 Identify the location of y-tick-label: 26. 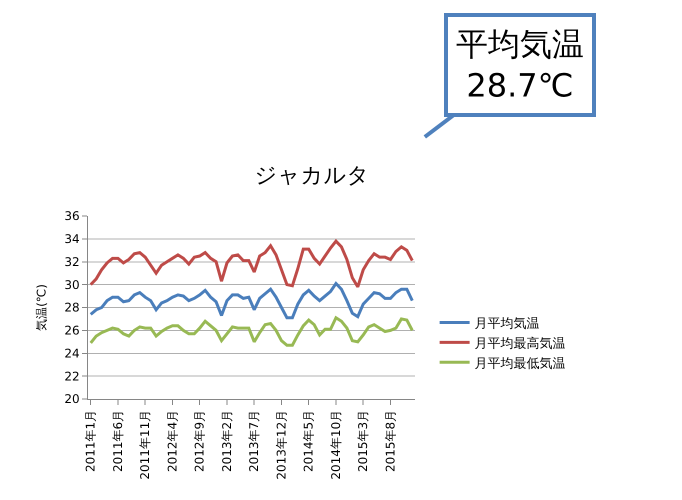
(72, 331).